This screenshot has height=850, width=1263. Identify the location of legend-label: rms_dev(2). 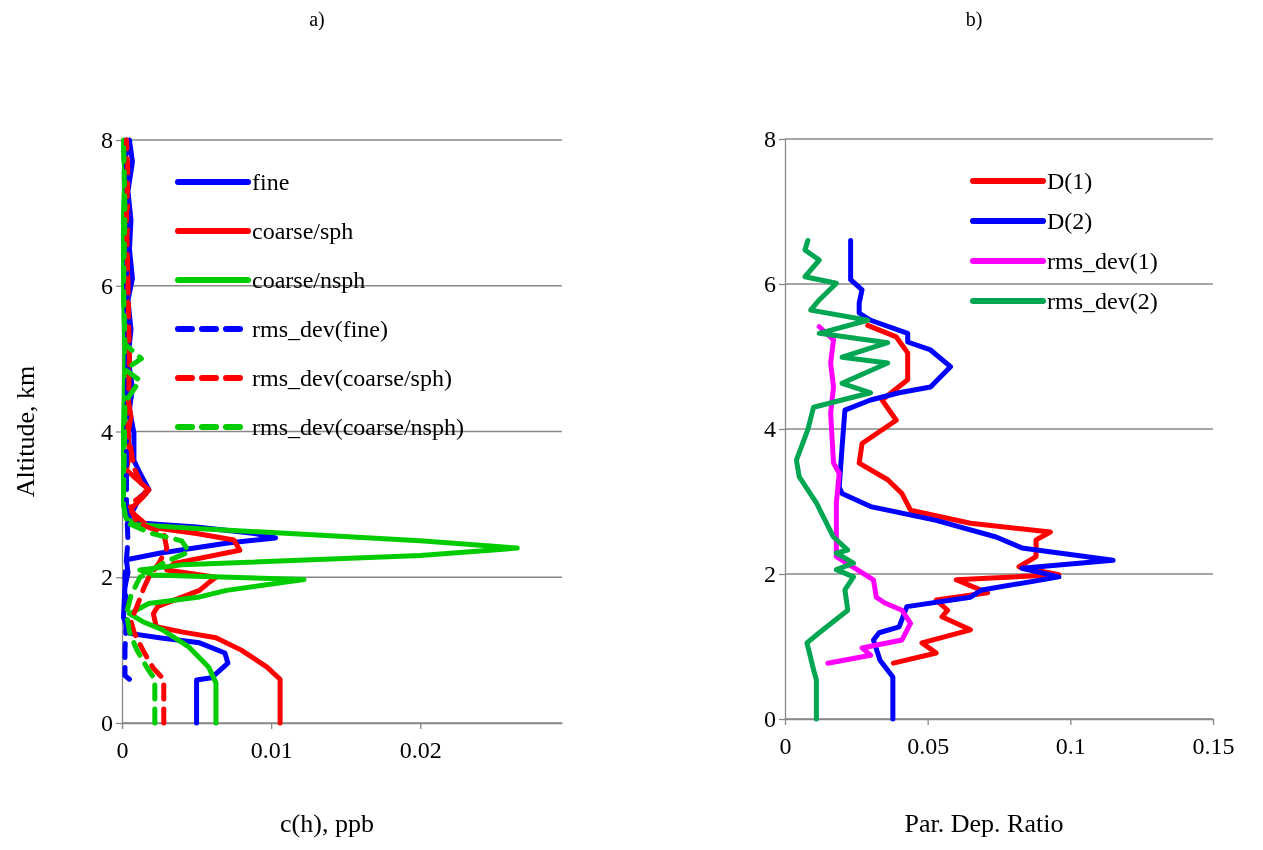
(1102, 301).